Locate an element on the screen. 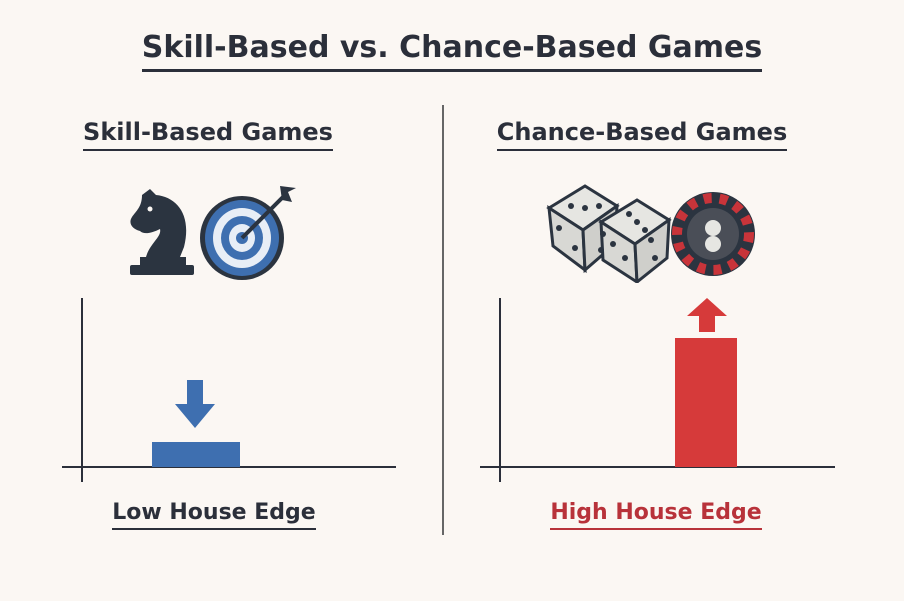  dice-icon is located at coordinates (609, 233).